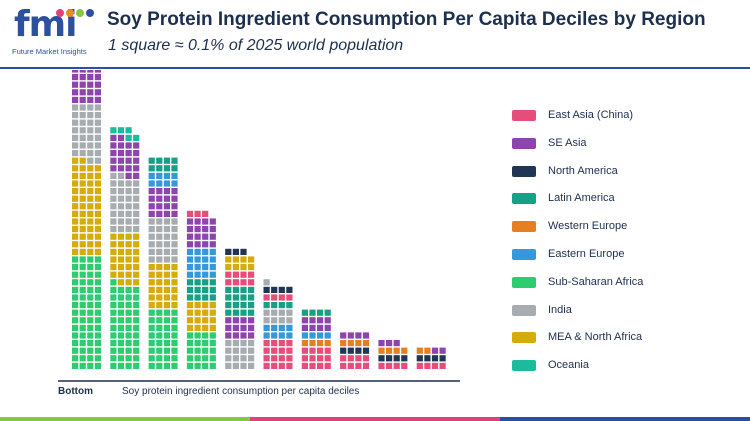 This screenshot has width=750, height=421. What do you see at coordinates (375, 68) in the screenshot?
I see `header-divider` at bounding box center [375, 68].